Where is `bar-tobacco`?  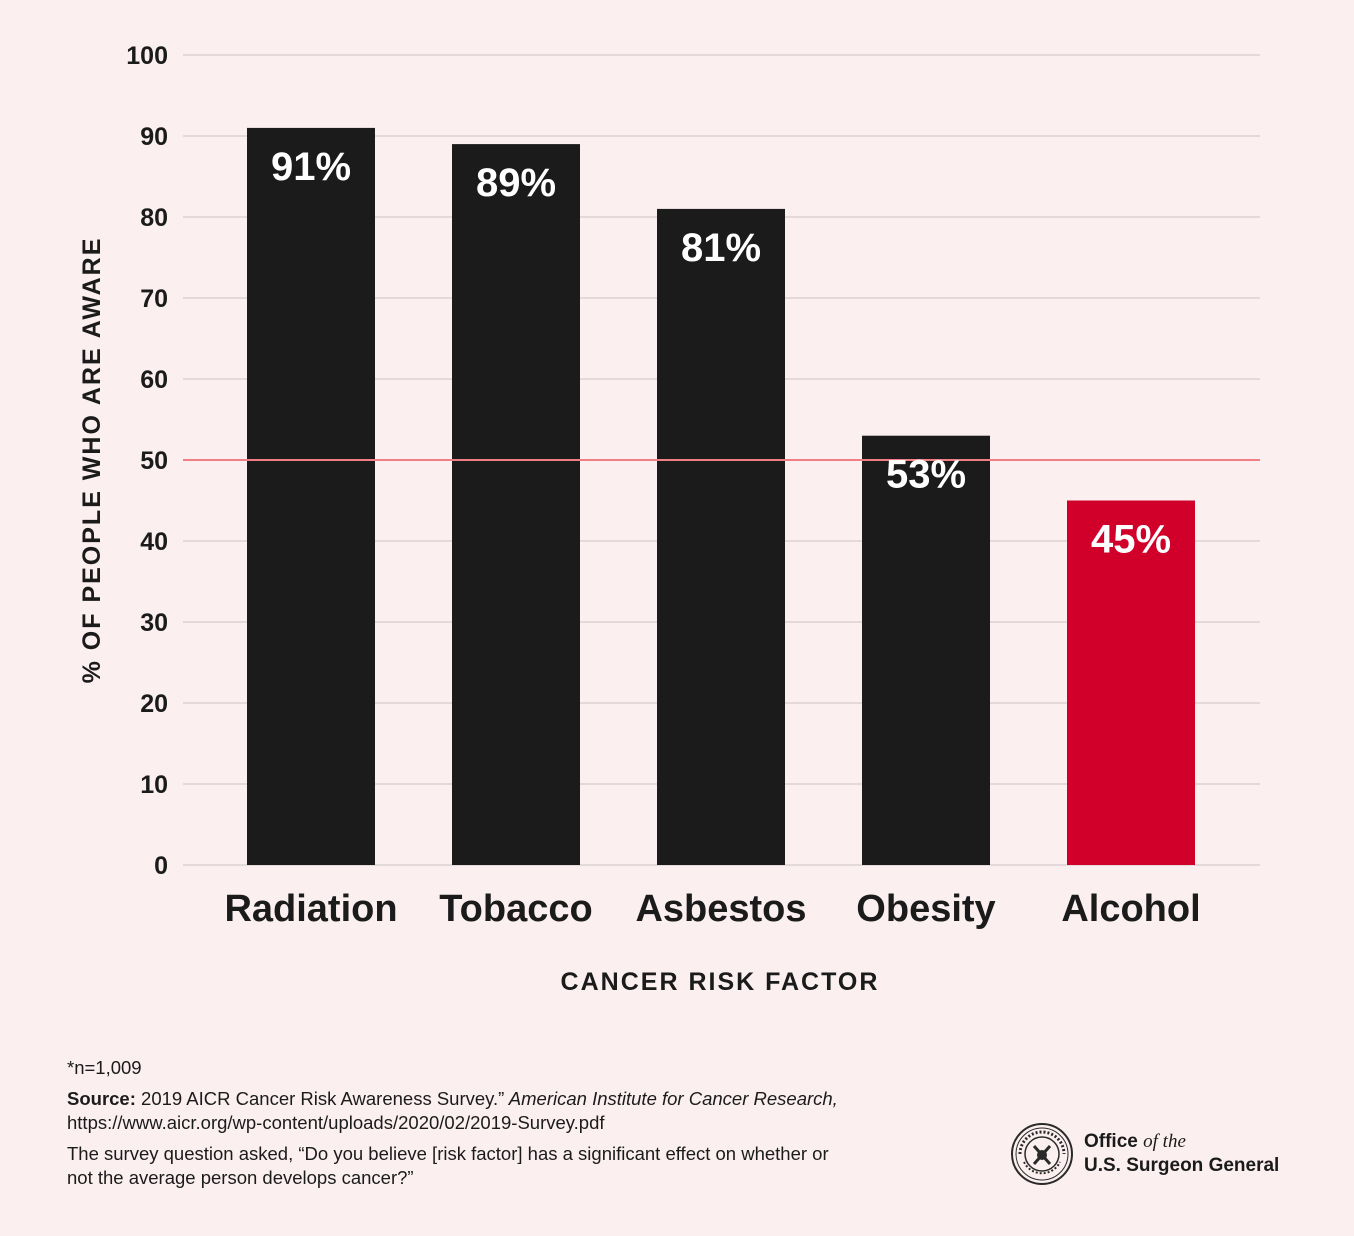 bar-tobacco is located at coordinates (516, 505).